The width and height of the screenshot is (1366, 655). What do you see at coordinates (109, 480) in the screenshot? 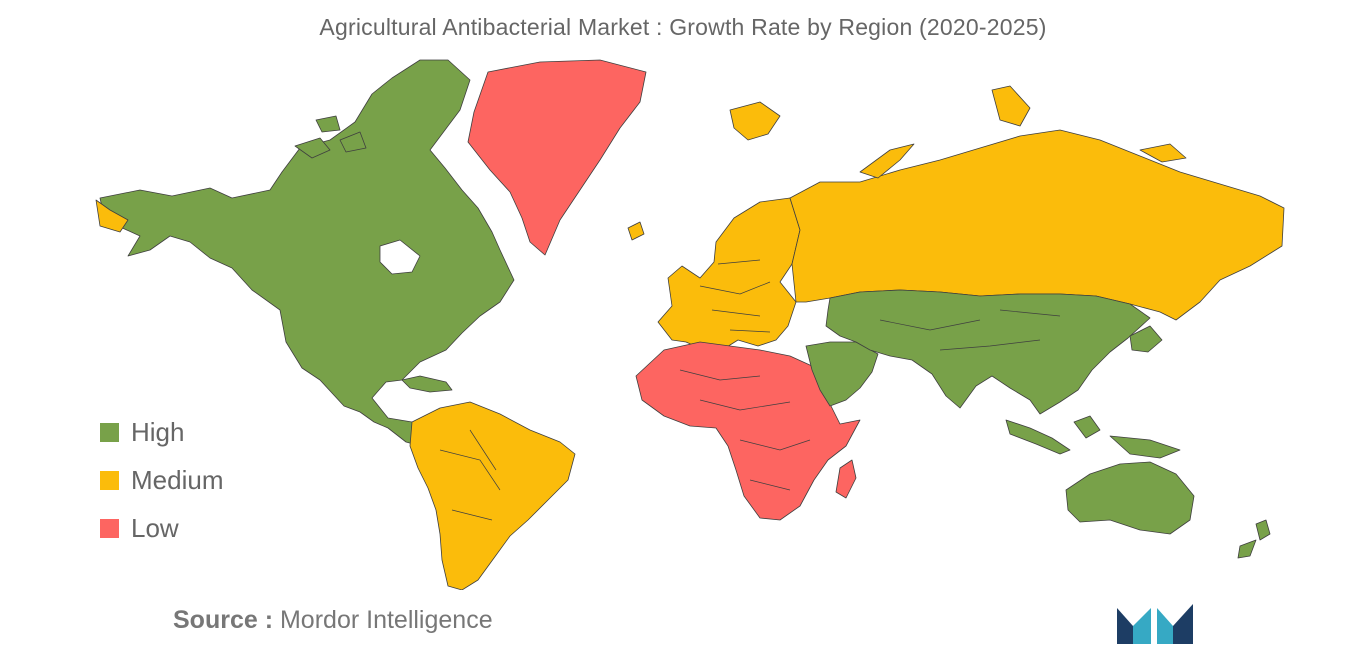
I see `legend-swatch-medium` at bounding box center [109, 480].